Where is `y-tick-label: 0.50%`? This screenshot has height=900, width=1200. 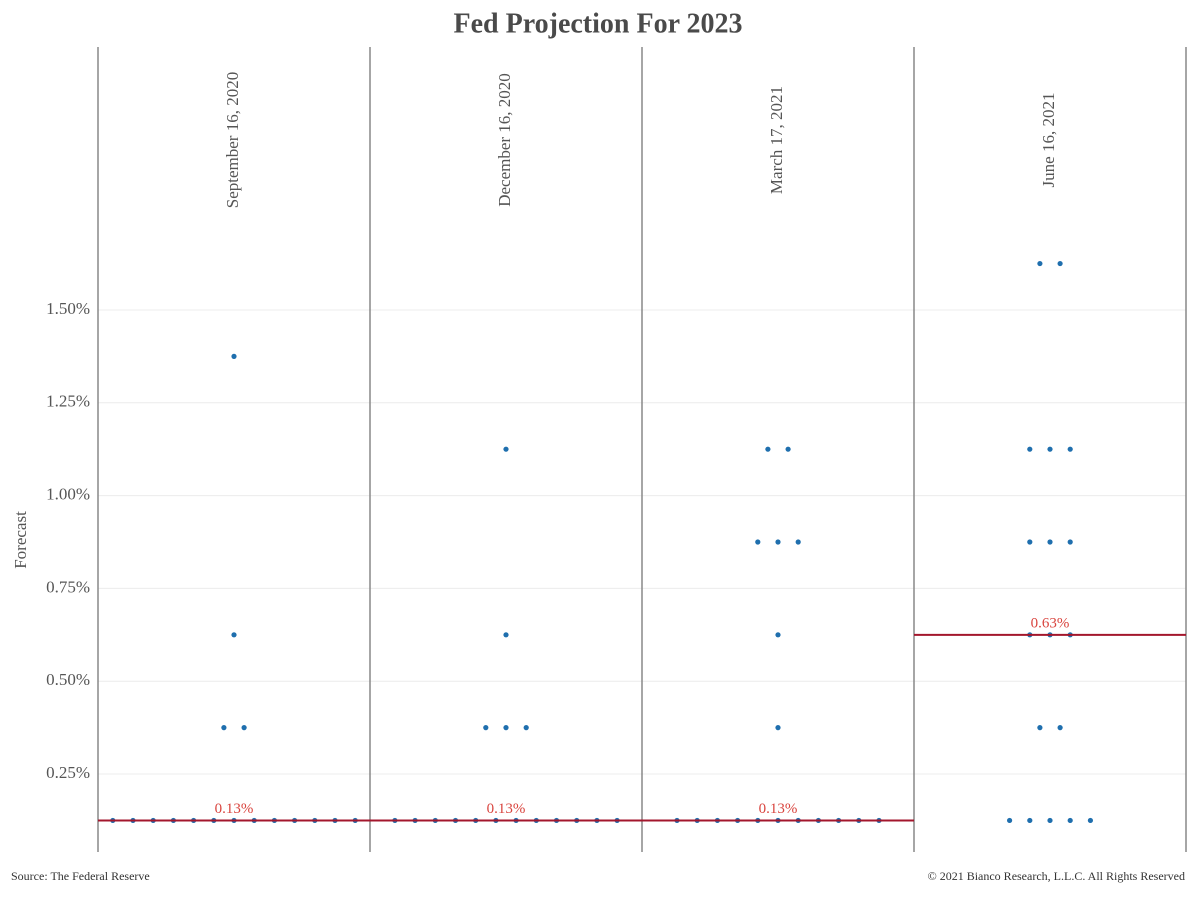
y-tick-label: 0.50% is located at coordinates (68, 679).